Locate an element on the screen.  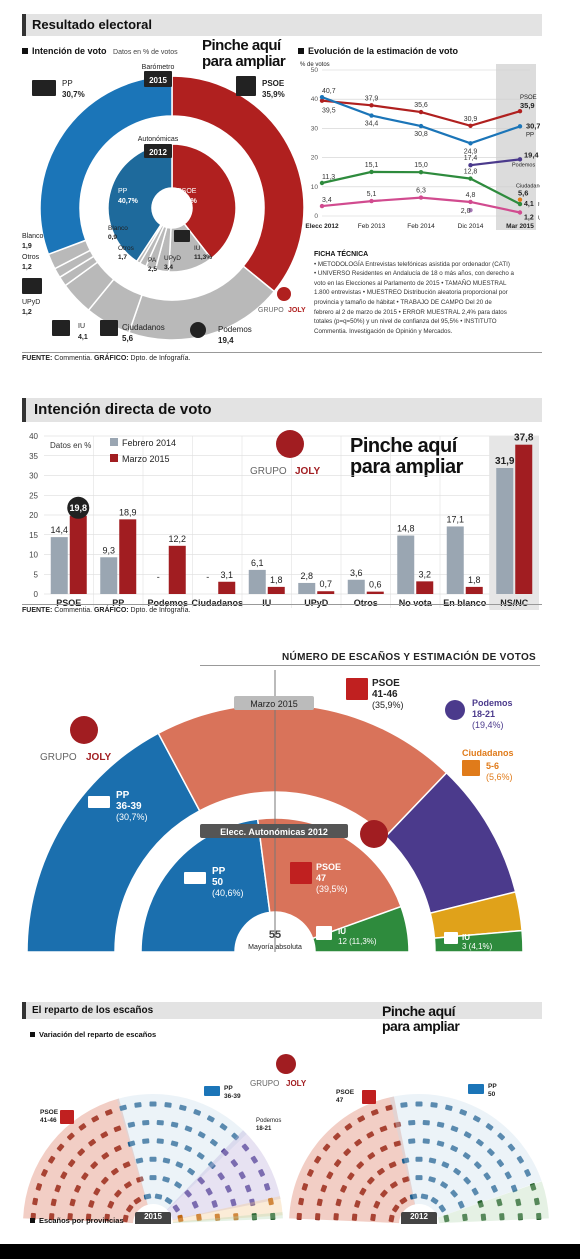
seat-joly-logo is located at coordinates (286, 1064).